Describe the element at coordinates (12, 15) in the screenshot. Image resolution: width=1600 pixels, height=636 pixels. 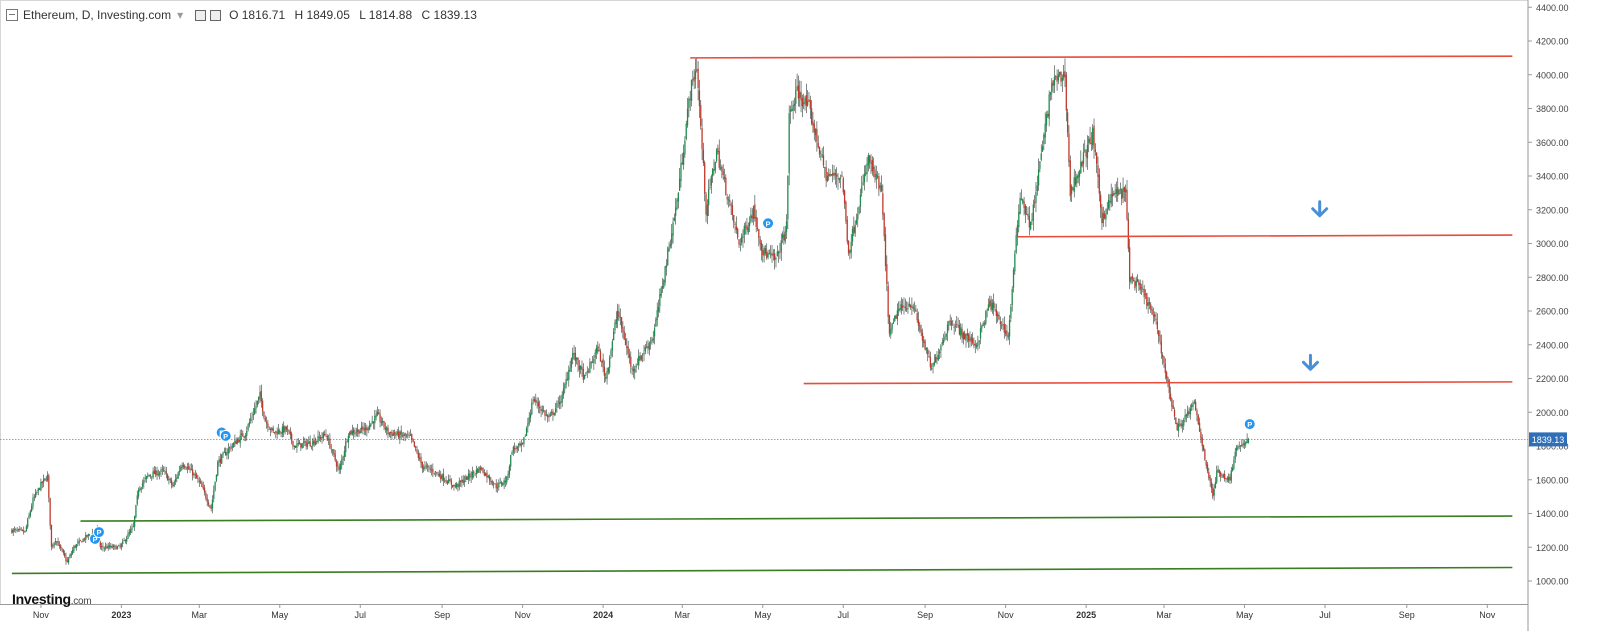
I see `collapse-icon` at that location.